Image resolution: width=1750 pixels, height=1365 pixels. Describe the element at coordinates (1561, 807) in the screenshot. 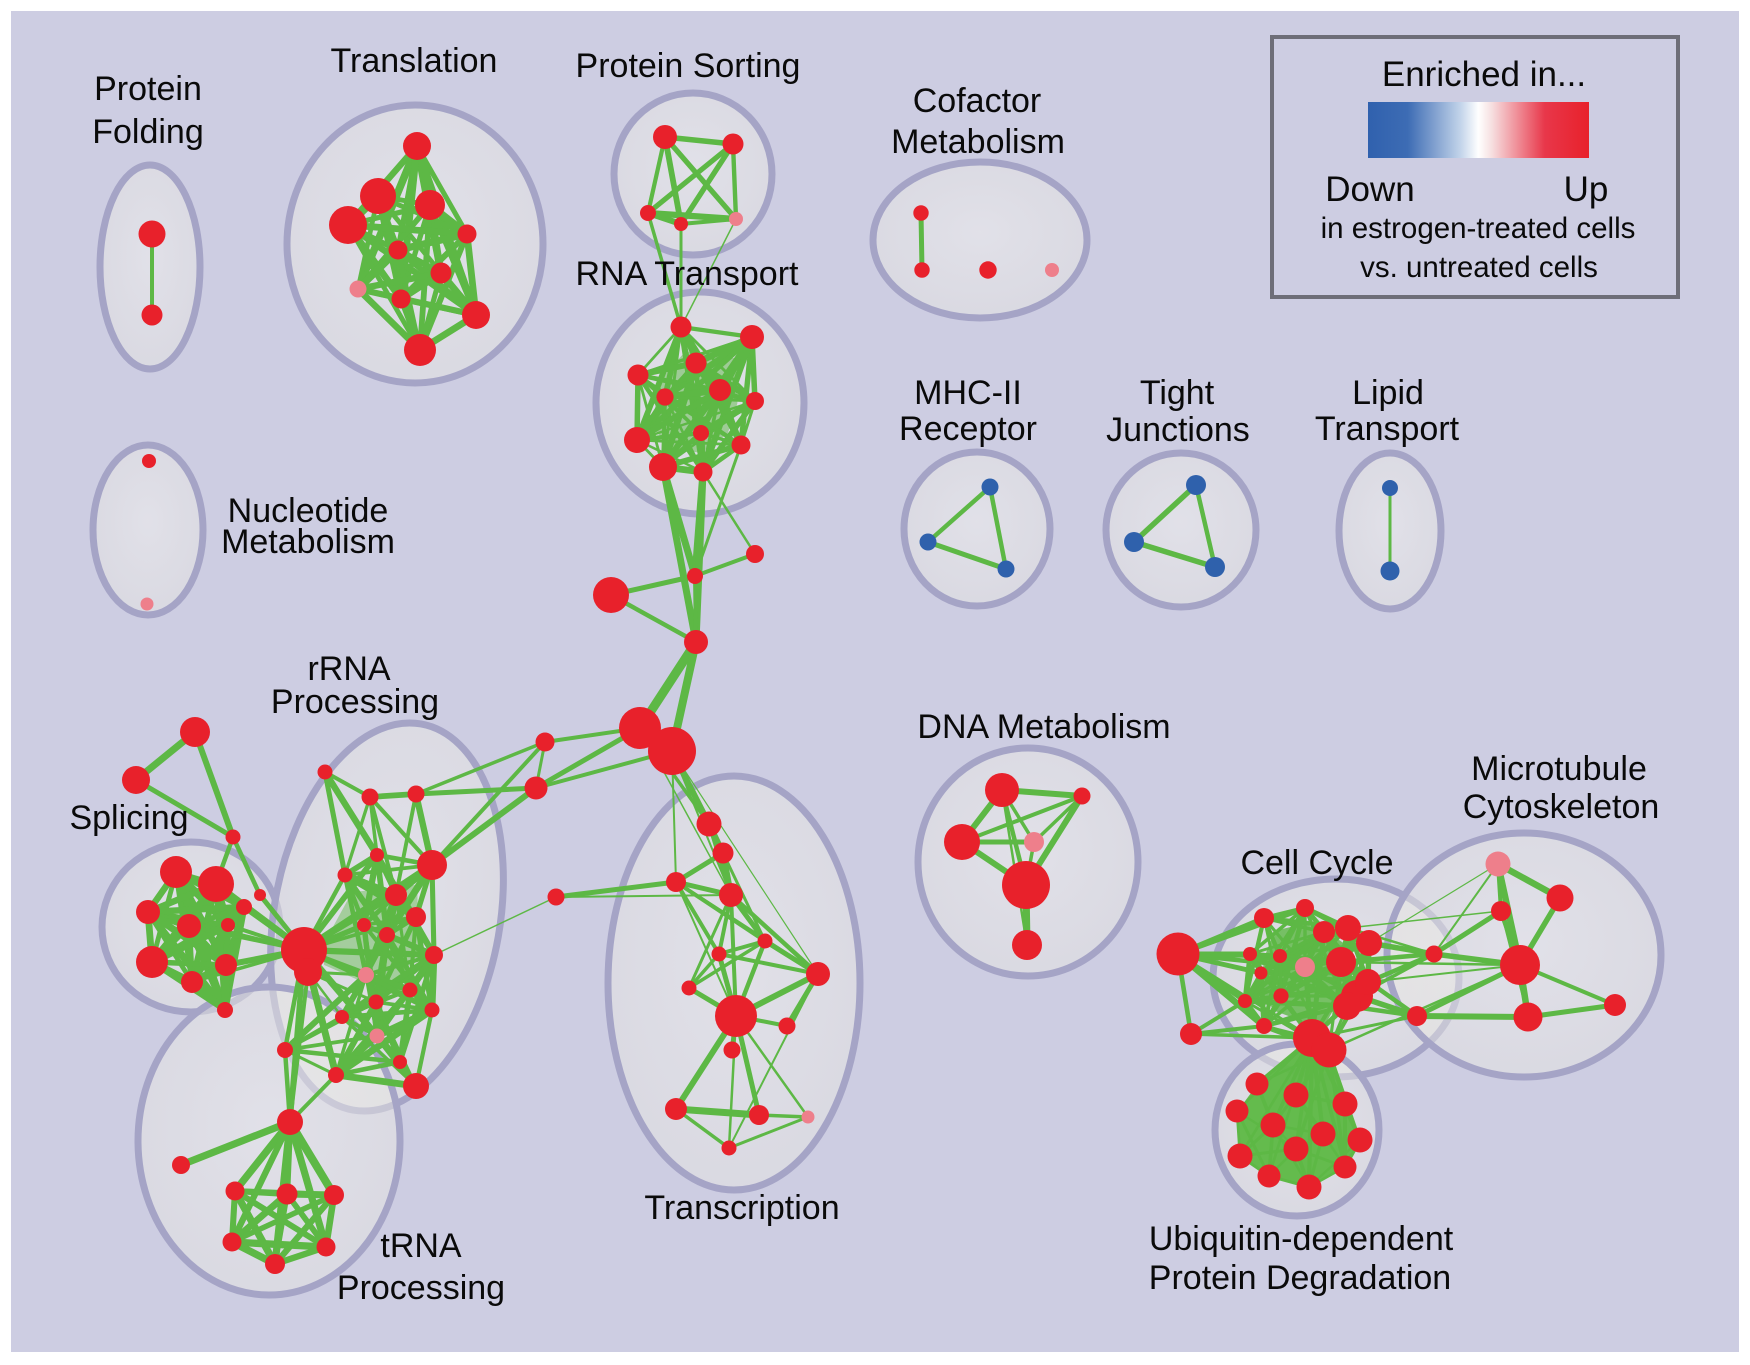

I see `svg-text: Cytoskeleton` at that location.